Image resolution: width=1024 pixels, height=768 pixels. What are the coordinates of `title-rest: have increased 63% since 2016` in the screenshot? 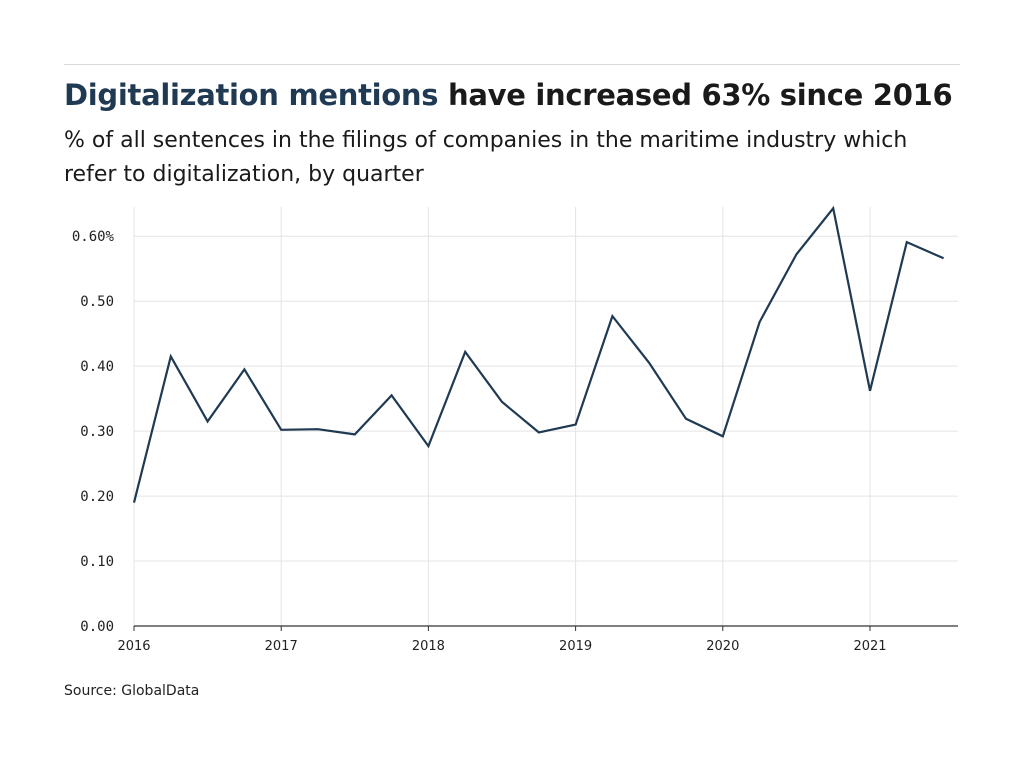 It's located at (695, 95).